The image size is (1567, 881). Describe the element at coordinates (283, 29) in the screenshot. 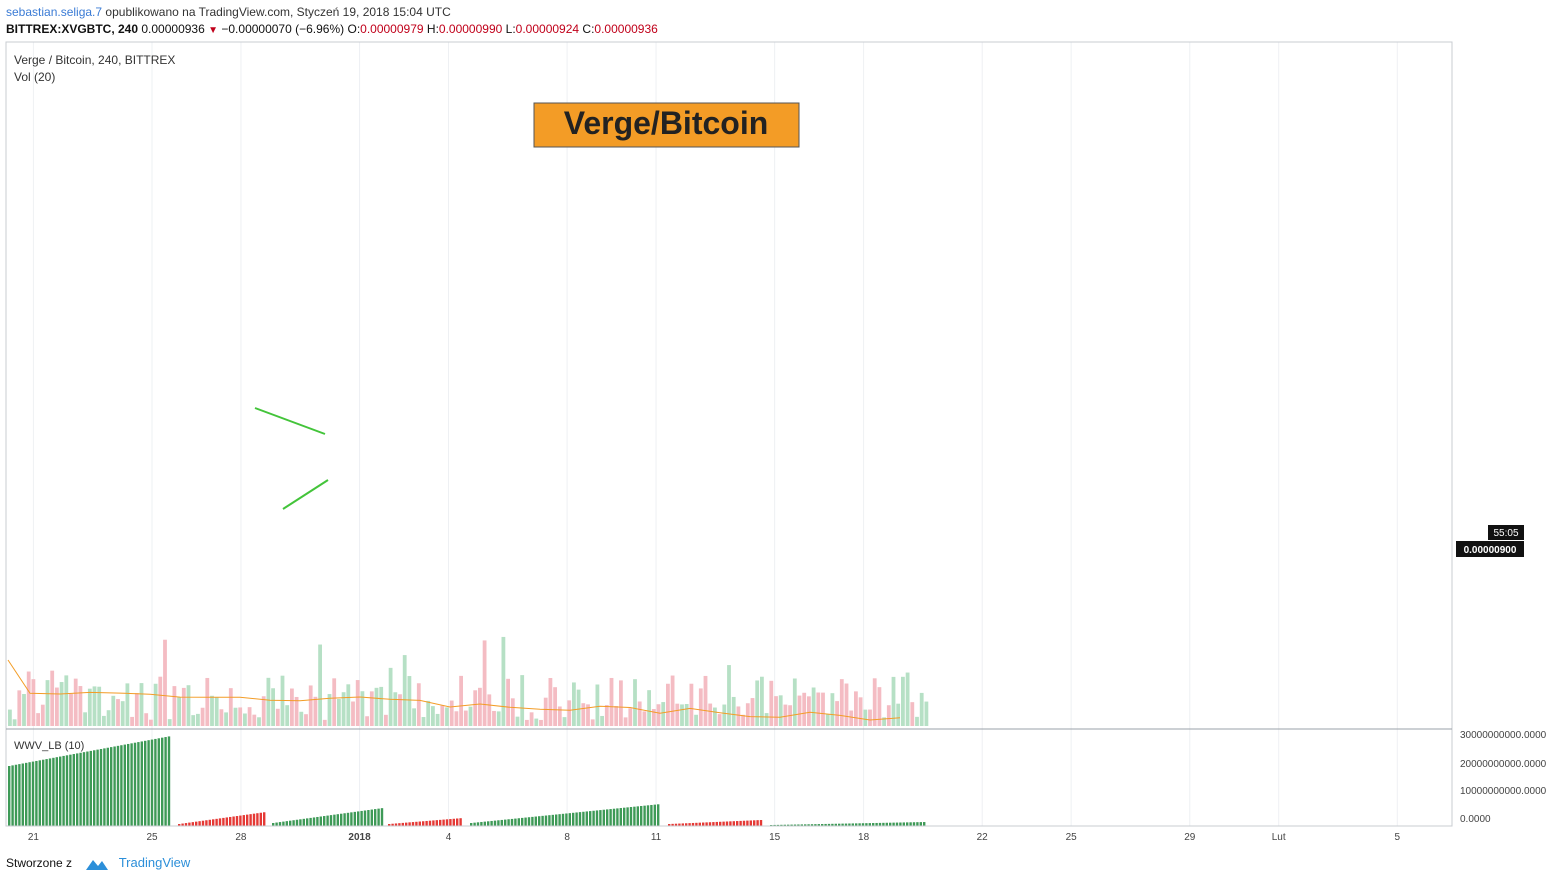

I see `price-change: −0.00000070 (−6.96%)` at that location.